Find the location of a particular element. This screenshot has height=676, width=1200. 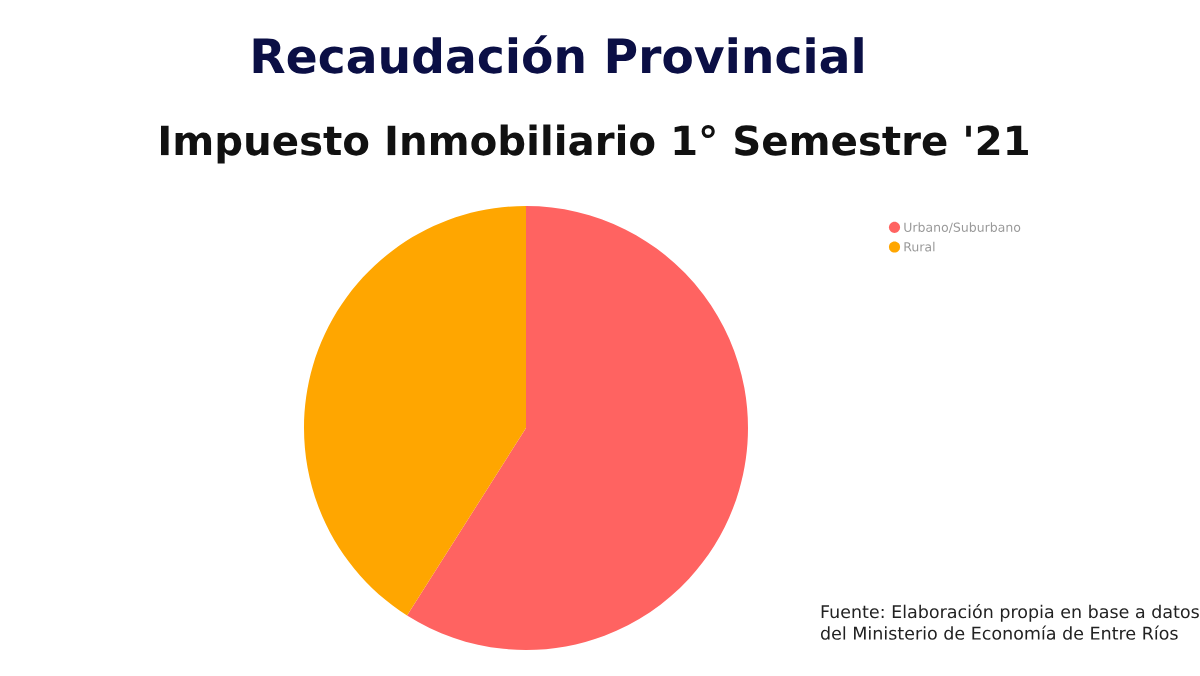

chart-subtitle: Impuesto Inmobiliario 1° Semestre '21 is located at coordinates (594, 144).